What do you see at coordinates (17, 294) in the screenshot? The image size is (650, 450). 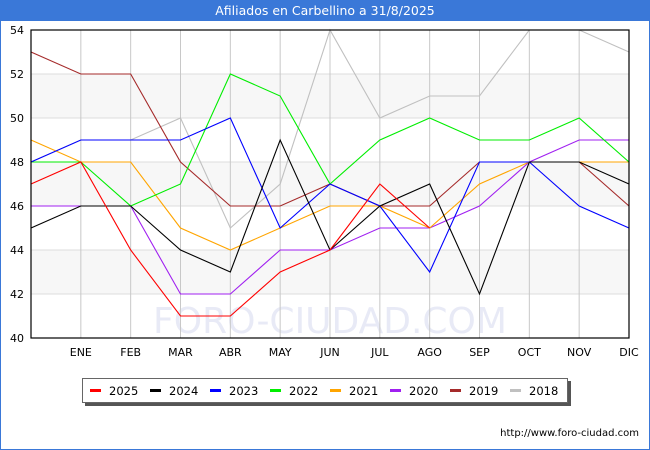 I see `y-tick-label: 42` at bounding box center [17, 294].